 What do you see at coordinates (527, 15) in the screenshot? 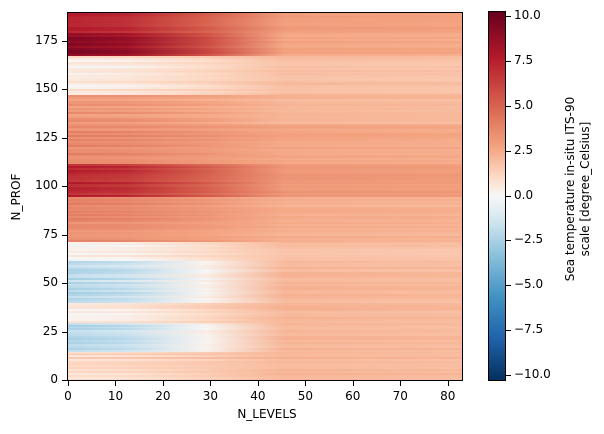
I see `colorbar-tick-label: 10.0` at bounding box center [527, 15].